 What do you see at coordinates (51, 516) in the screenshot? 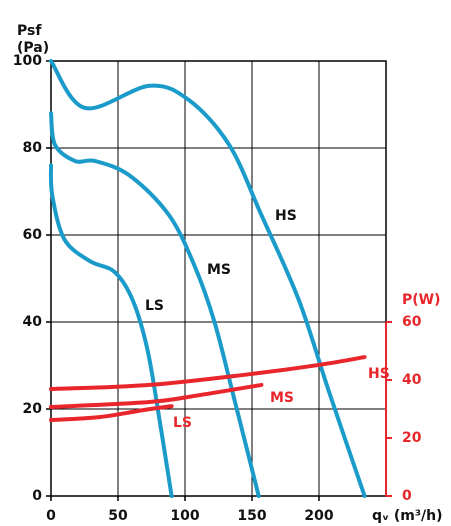
I see `x-tick-label: 0` at bounding box center [51, 516].